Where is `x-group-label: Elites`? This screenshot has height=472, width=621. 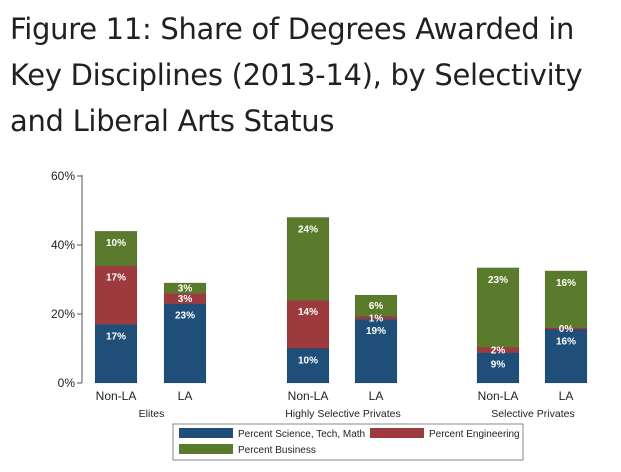
x-group-label: Elites is located at coordinates (152, 414).